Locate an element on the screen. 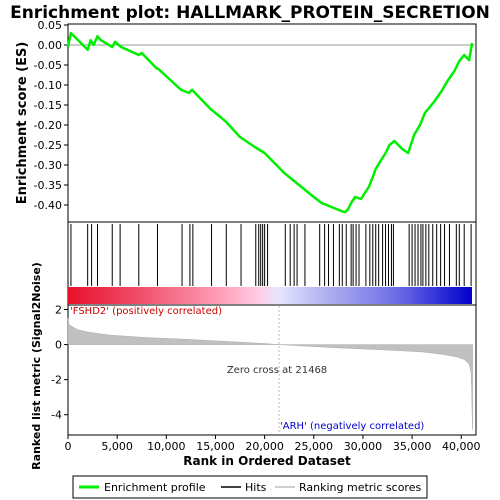 The image size is (500, 500). es-y-tick-label: -0.20 is located at coordinates (48, 125).